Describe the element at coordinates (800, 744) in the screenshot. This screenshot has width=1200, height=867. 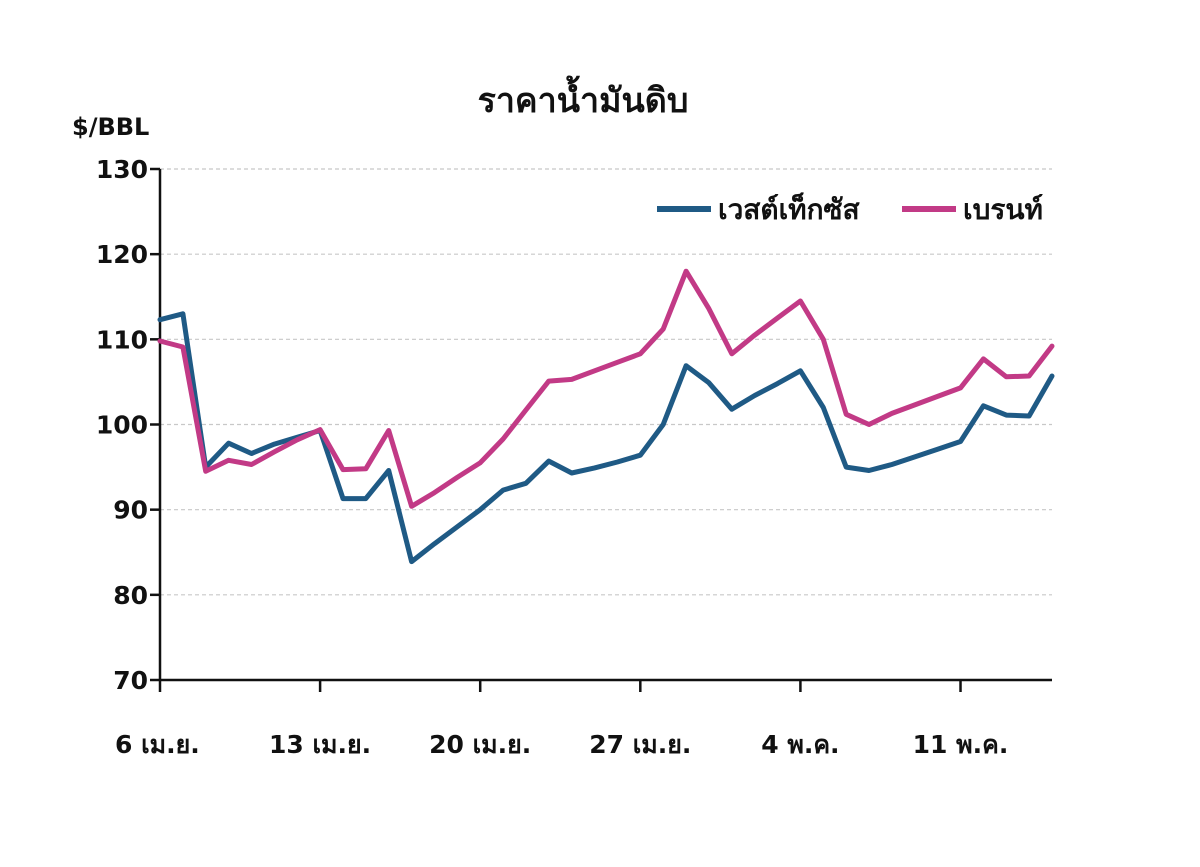
I see `x-tick-label: 4 พ.ค.` at that location.